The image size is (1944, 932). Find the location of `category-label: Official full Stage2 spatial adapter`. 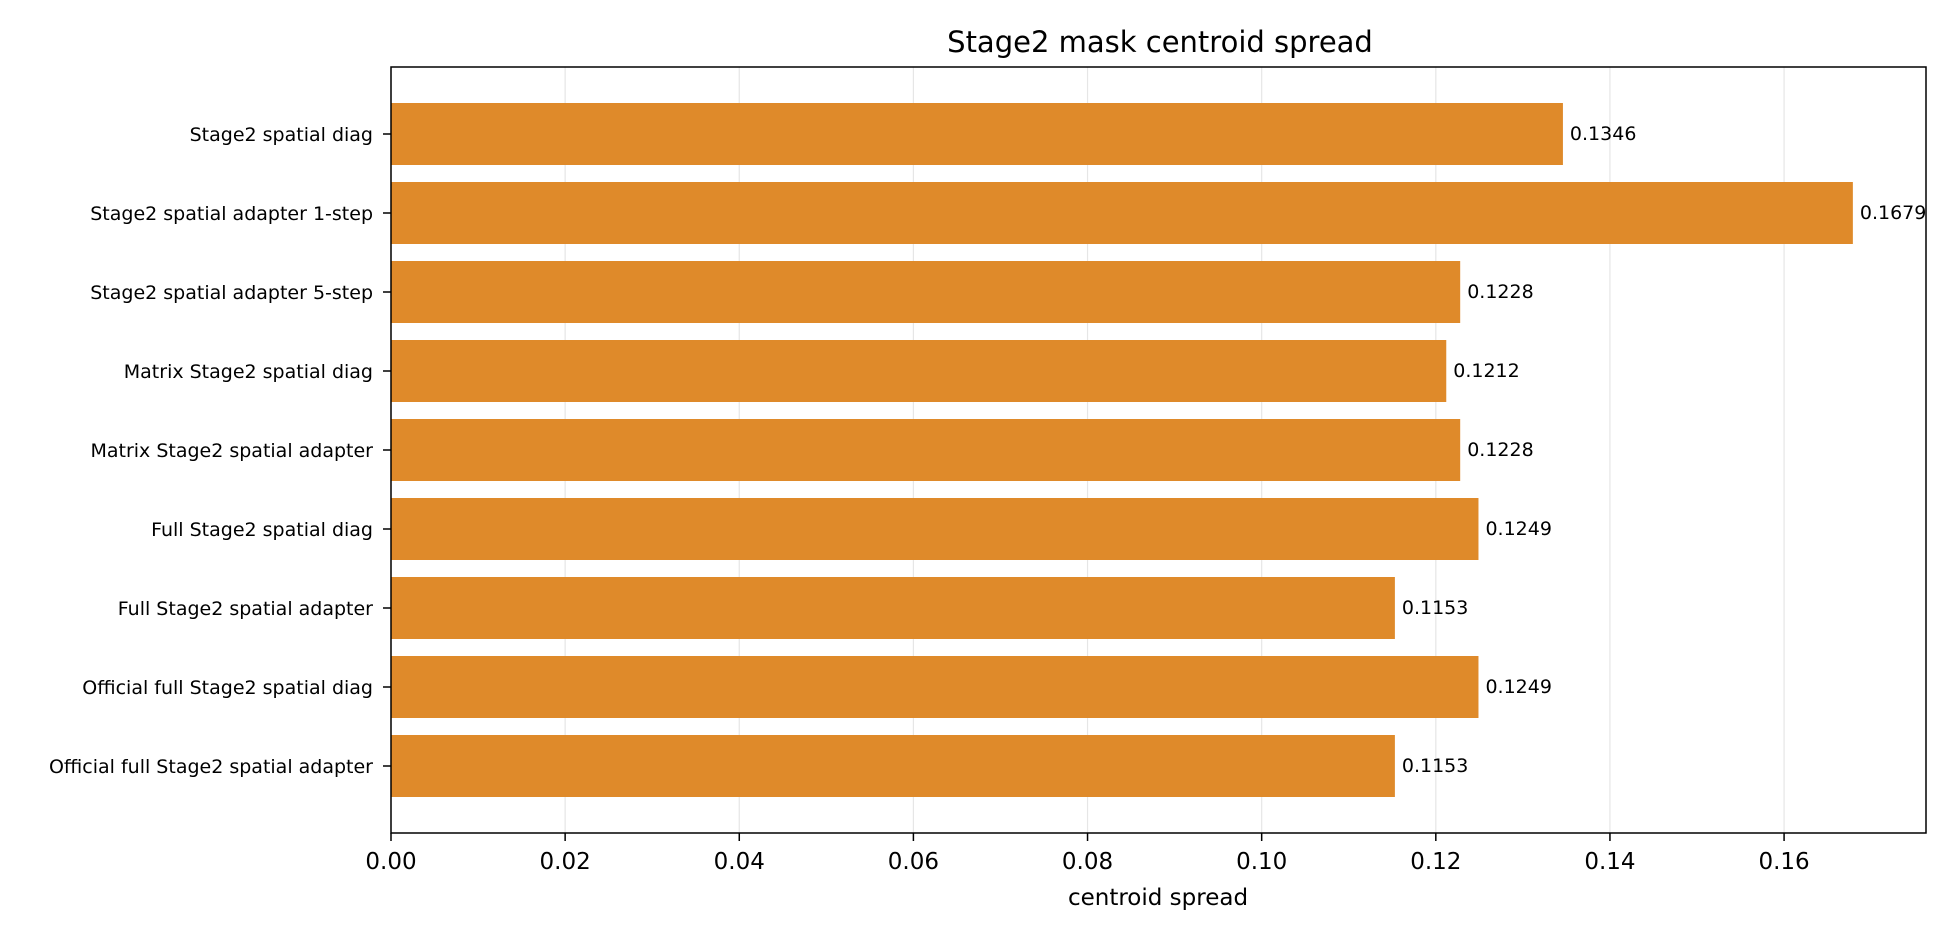

category-label: Official full Stage2 spatial adapter is located at coordinates (211, 767).